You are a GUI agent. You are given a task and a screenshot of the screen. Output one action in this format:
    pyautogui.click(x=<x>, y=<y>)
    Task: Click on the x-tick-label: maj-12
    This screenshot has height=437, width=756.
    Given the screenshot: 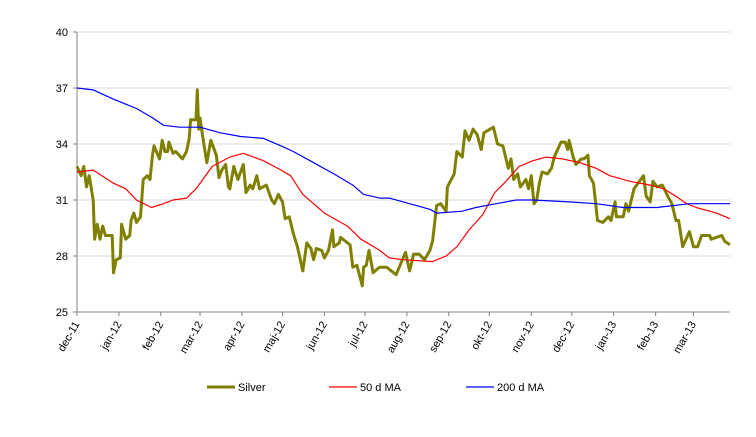 What is the action you would take?
    pyautogui.click(x=274, y=337)
    